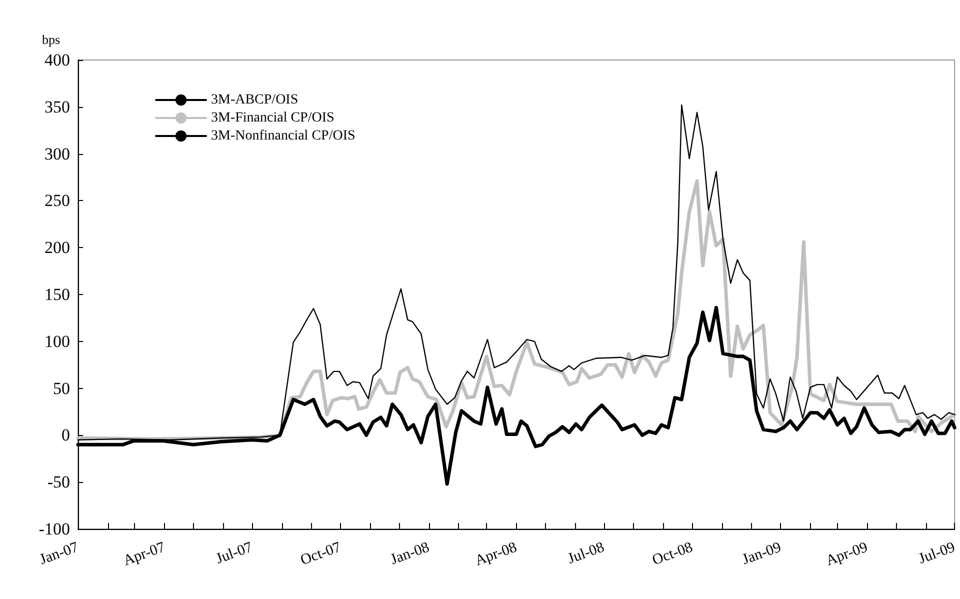 The height and width of the screenshot is (599, 960). What do you see at coordinates (57, 60) in the screenshot?
I see `y-tick-label: 400` at bounding box center [57, 60].